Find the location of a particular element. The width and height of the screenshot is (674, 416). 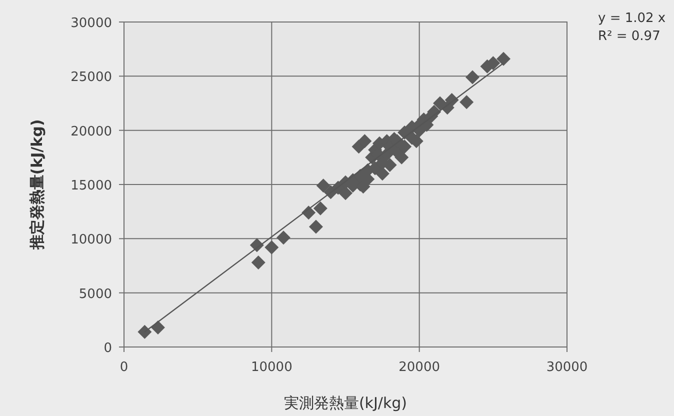

y-tick-label: 15000 is located at coordinates (91, 186).